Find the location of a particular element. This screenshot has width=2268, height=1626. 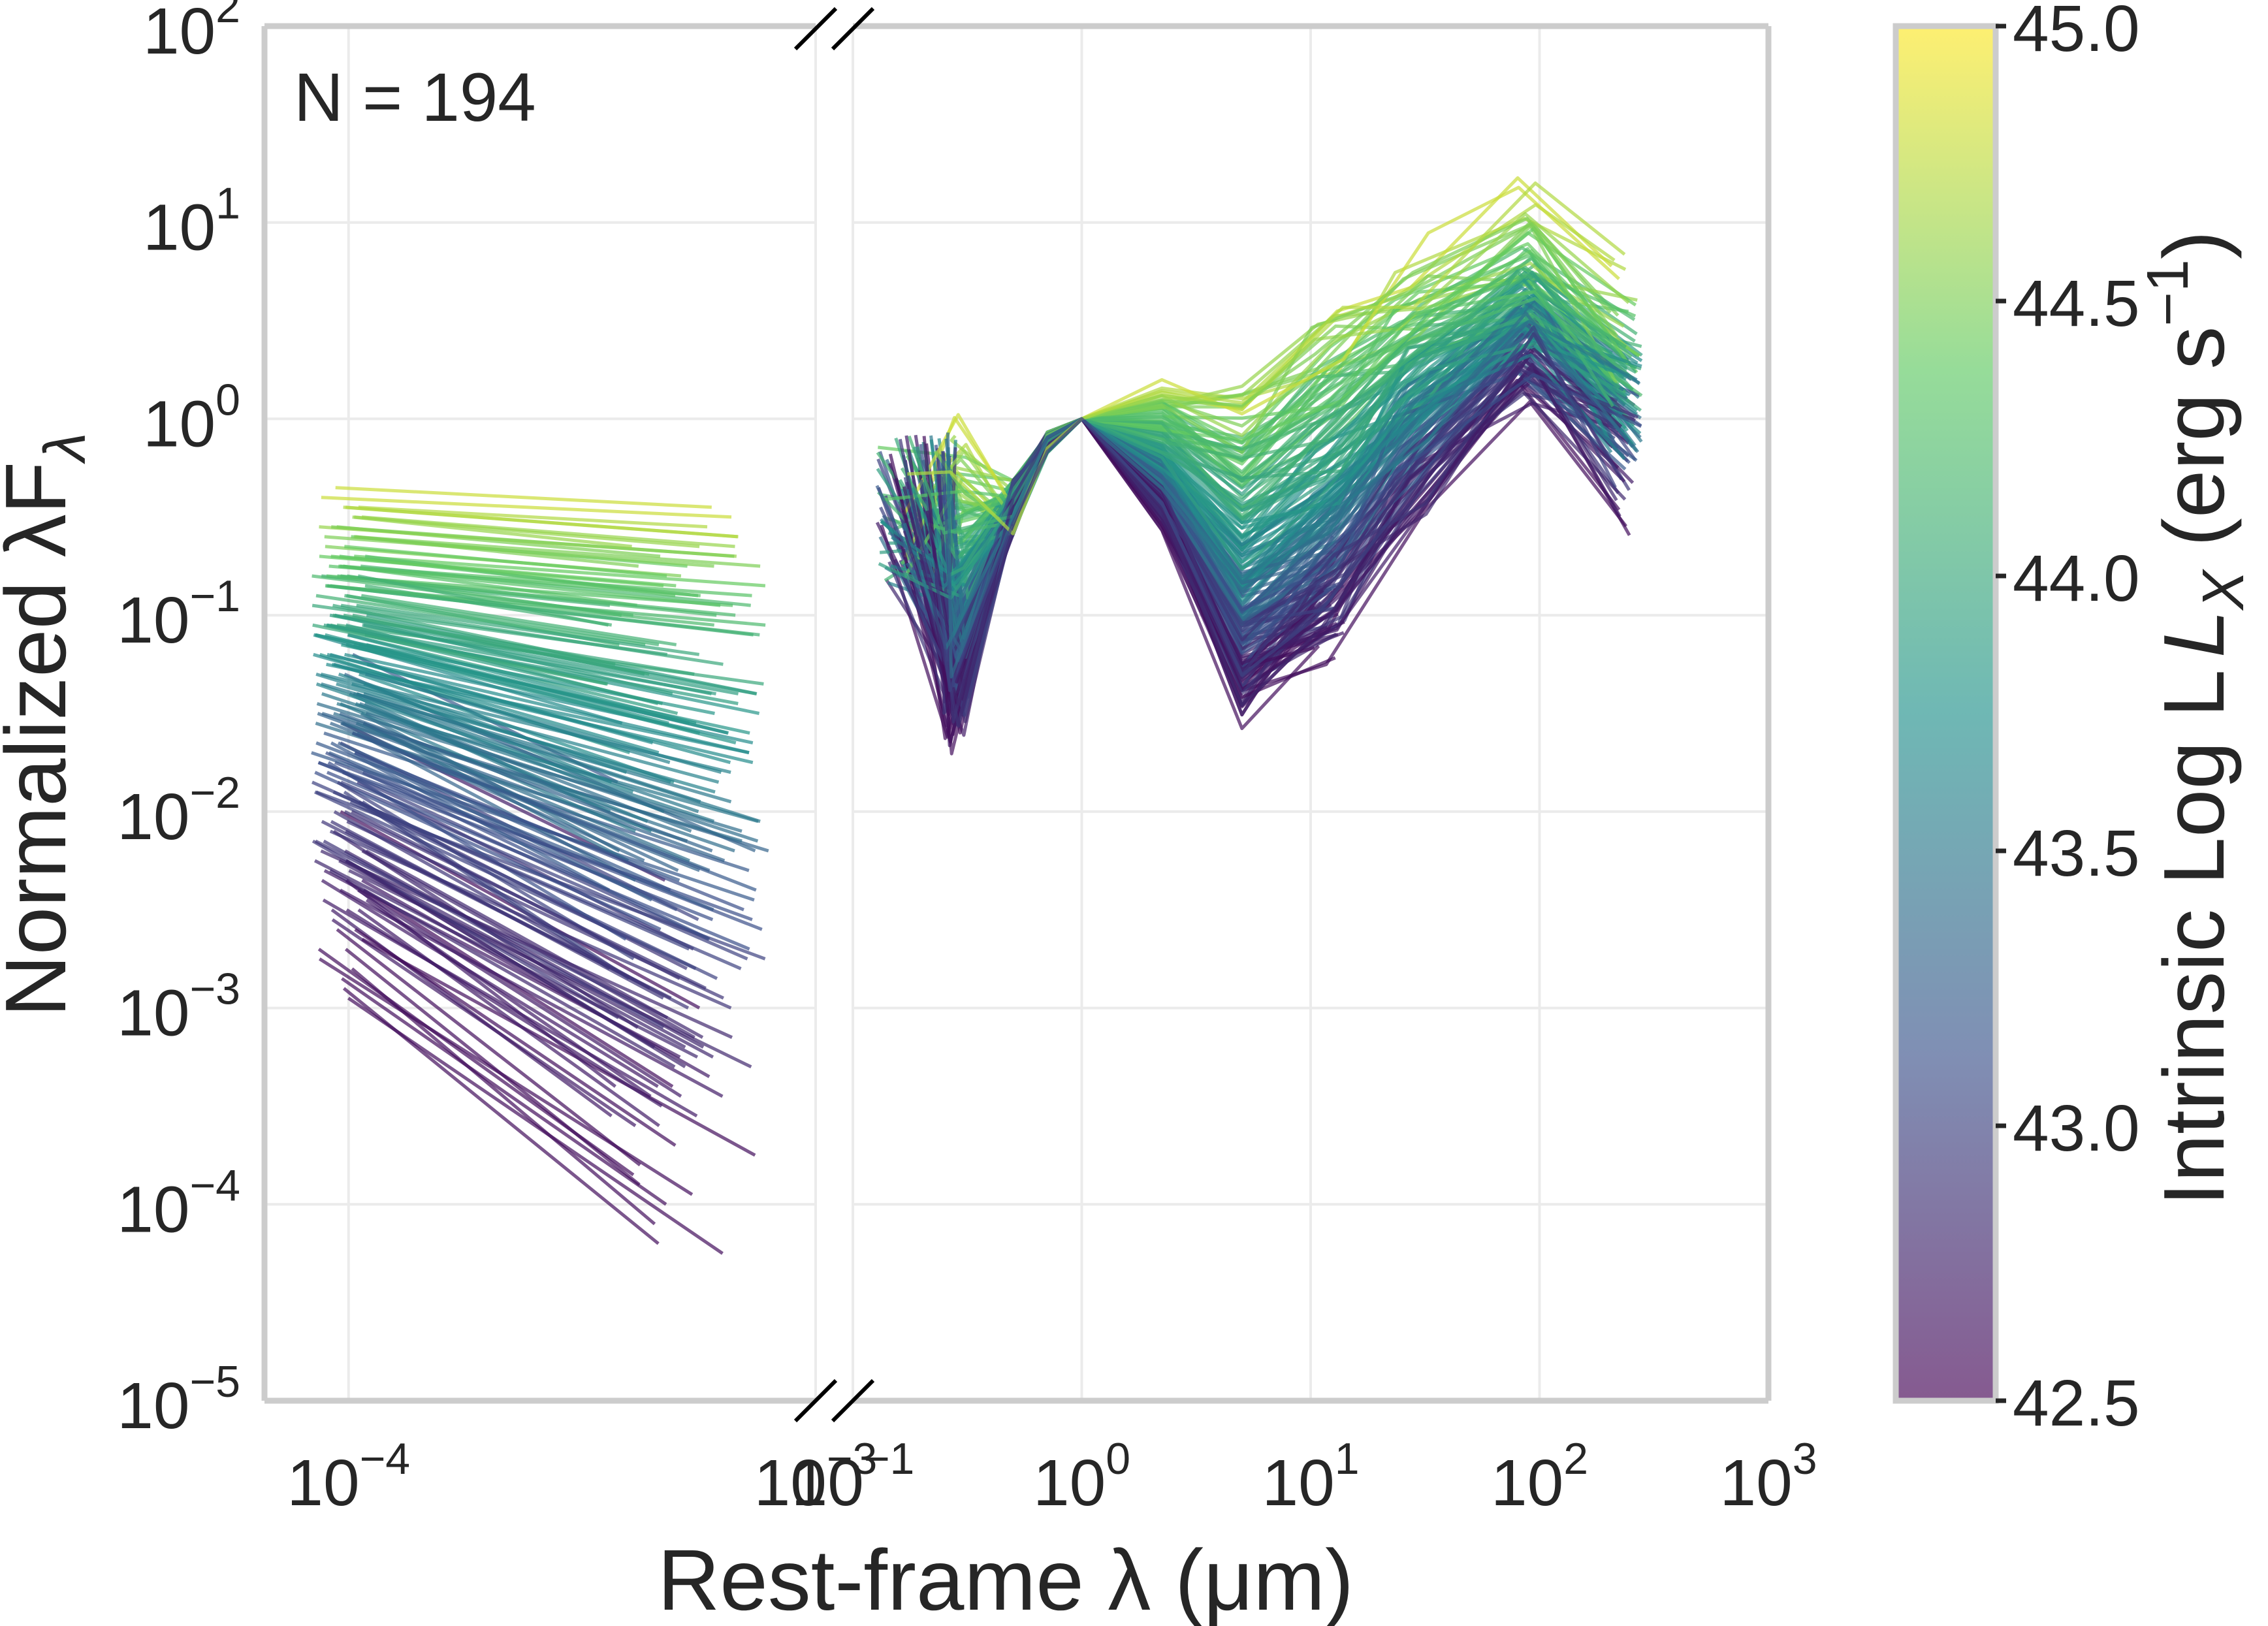

sample-size-annotation: N = 194 is located at coordinates (415, 97).